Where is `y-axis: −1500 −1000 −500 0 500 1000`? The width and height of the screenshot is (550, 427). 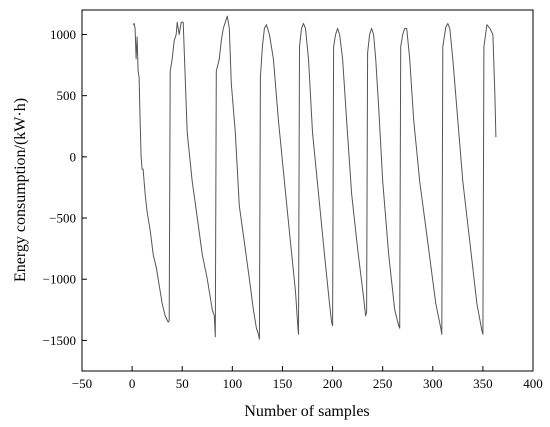 y-axis: −1500 −1000 −500 0 500 1000 is located at coordinates (65, 187).